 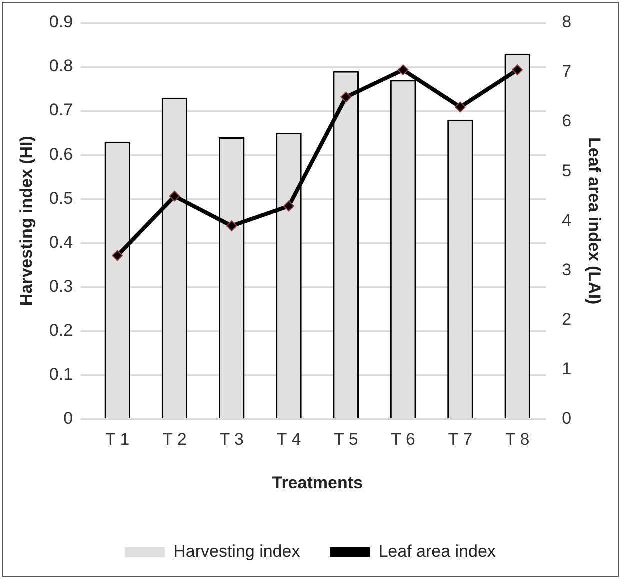 What do you see at coordinates (567, 368) in the screenshot?
I see `y2-tick-label: 1` at bounding box center [567, 368].